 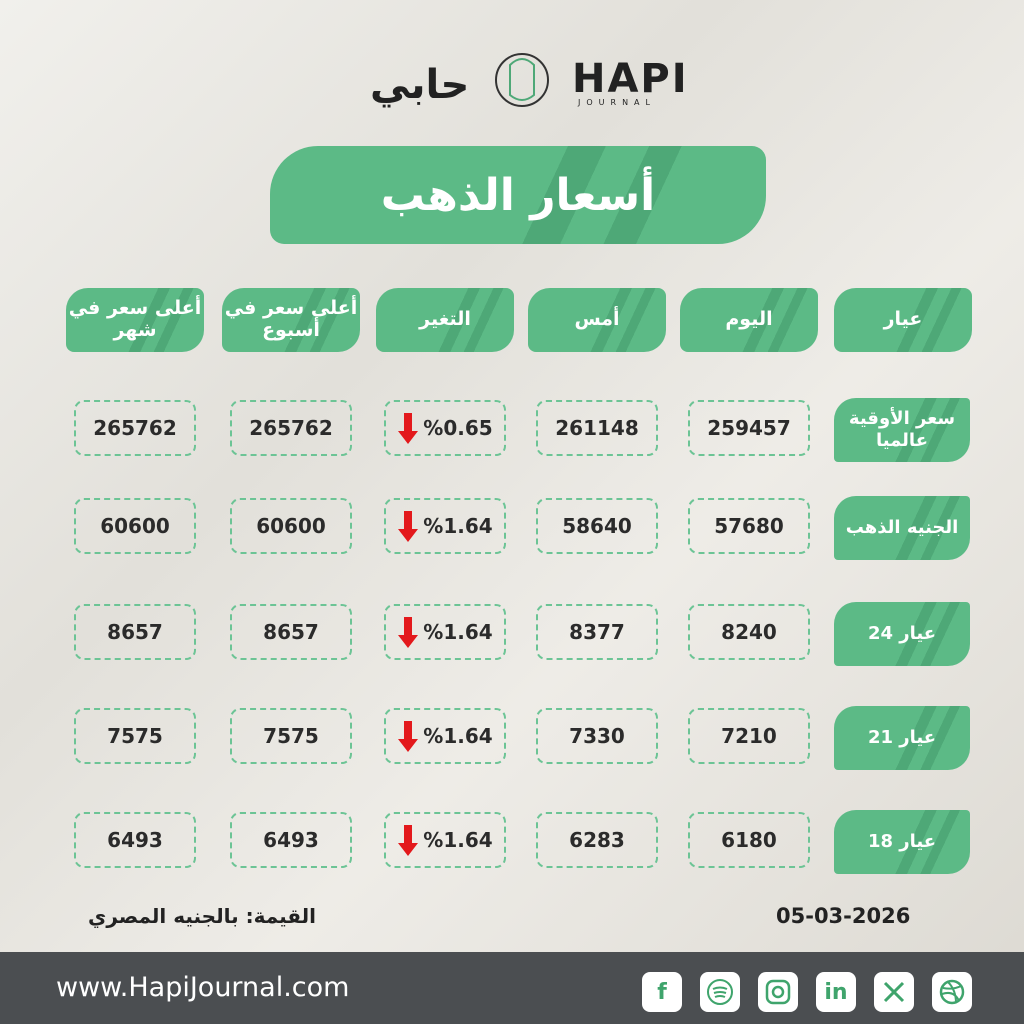 I want to click on price-cell: 259457, so click(x=749, y=428).